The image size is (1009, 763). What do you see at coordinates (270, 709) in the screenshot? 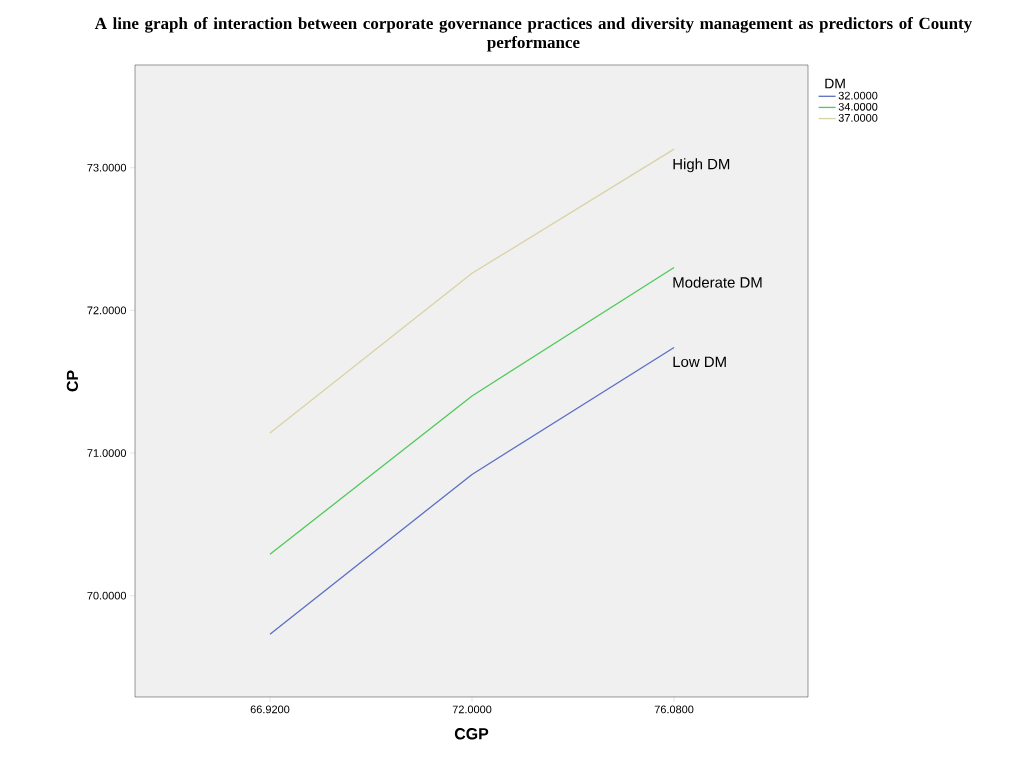
I see `x-tick-label: 66.9200` at bounding box center [270, 709].